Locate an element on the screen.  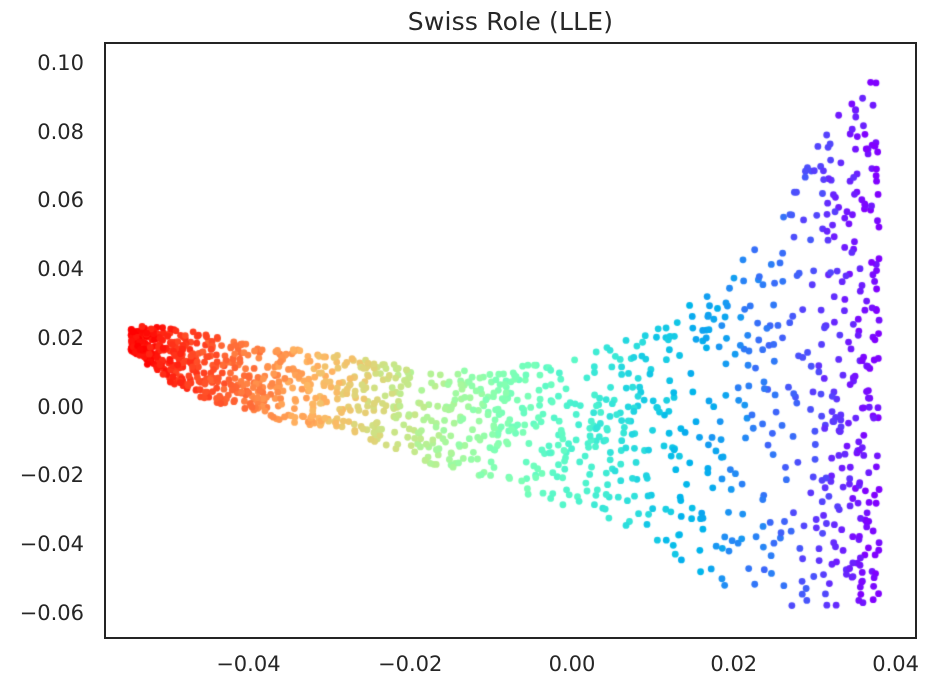
y-tick-label: 0.08 is located at coordinates (60, 131).